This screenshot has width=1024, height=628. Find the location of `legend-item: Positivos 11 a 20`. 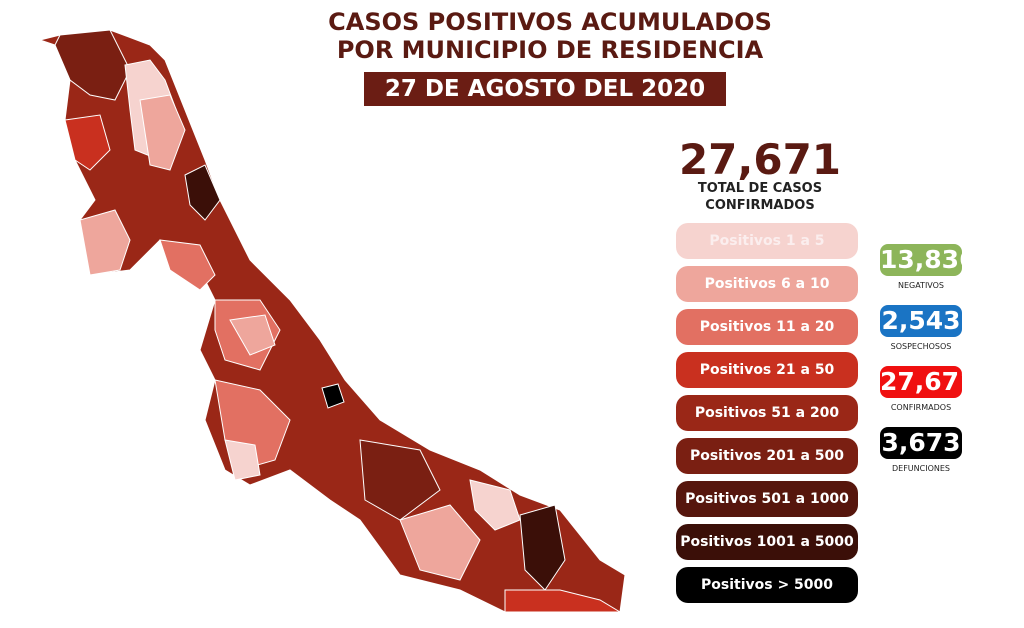

legend-item: Positivos 11 a 20 is located at coordinates (767, 327).